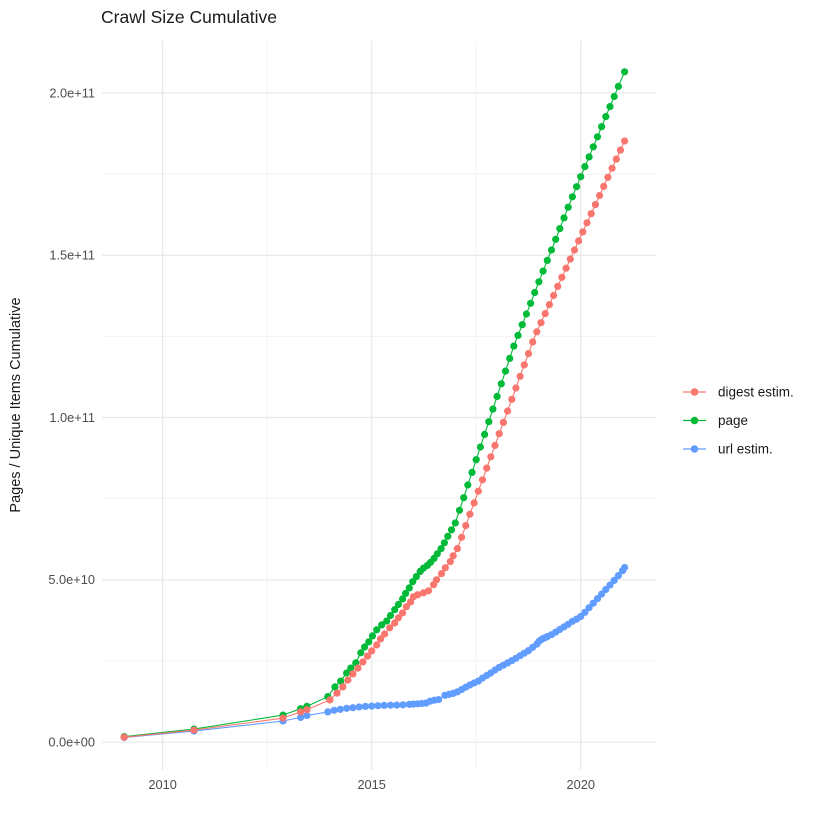  What do you see at coordinates (72, 255) in the screenshot?
I see `y-tick-label: 1.5e+11` at bounding box center [72, 255].